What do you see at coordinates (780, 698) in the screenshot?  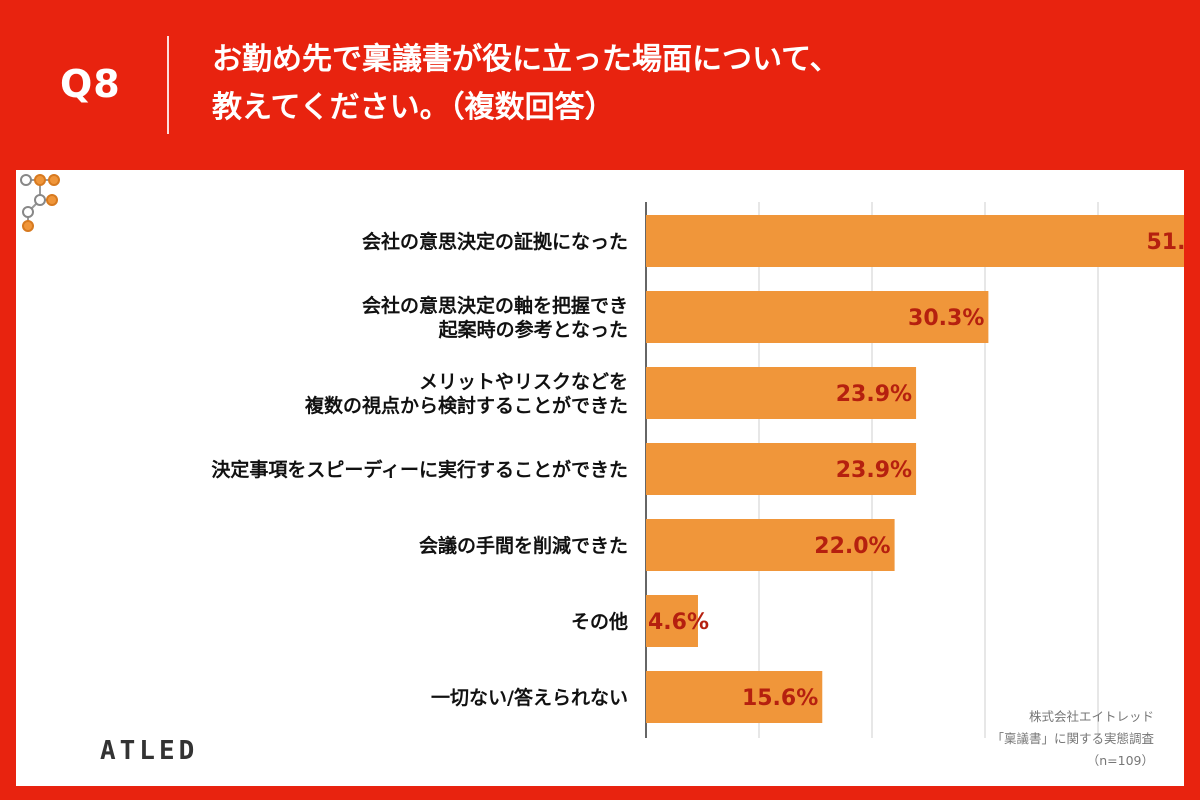 I see `data-label: 15.6%` at bounding box center [780, 698].